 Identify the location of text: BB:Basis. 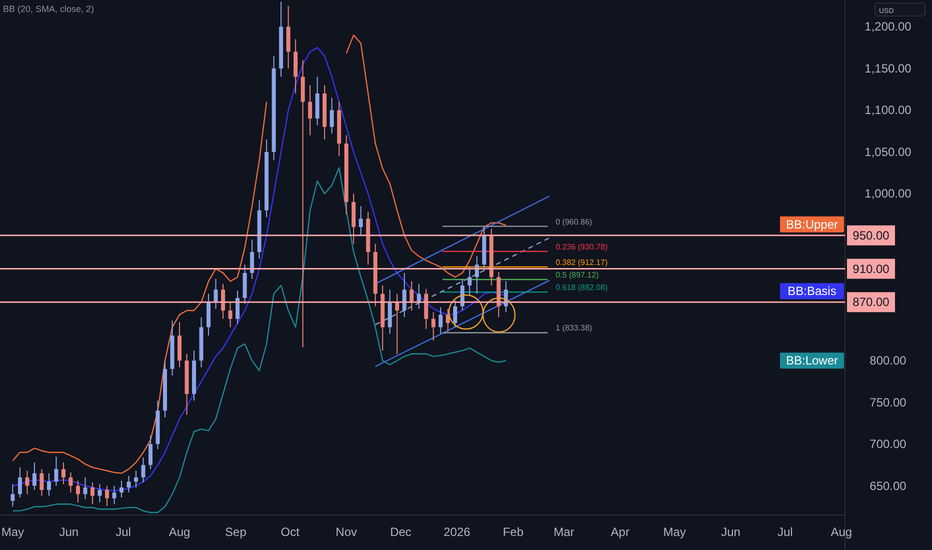
(812, 291).